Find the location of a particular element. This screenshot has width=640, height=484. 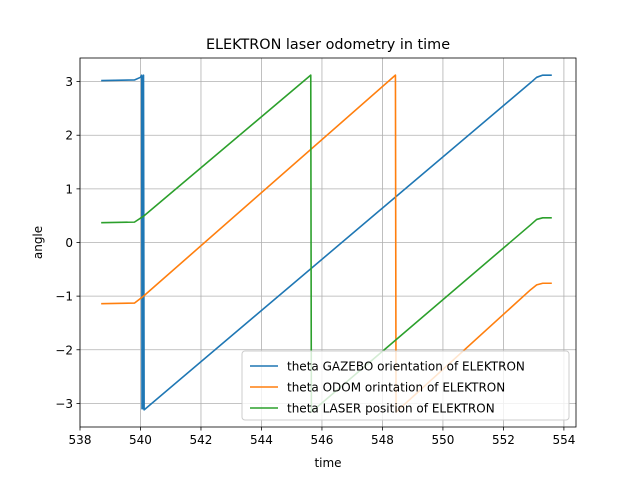

y-axis: −3 −2 −1 0 1 2 3 is located at coordinates (67, 243).